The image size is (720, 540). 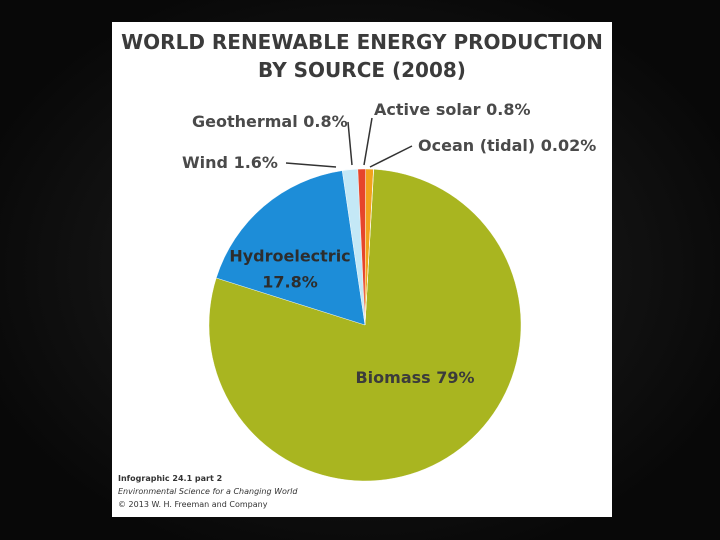 I want to click on value-label: 17.8%, so click(x=290, y=282).